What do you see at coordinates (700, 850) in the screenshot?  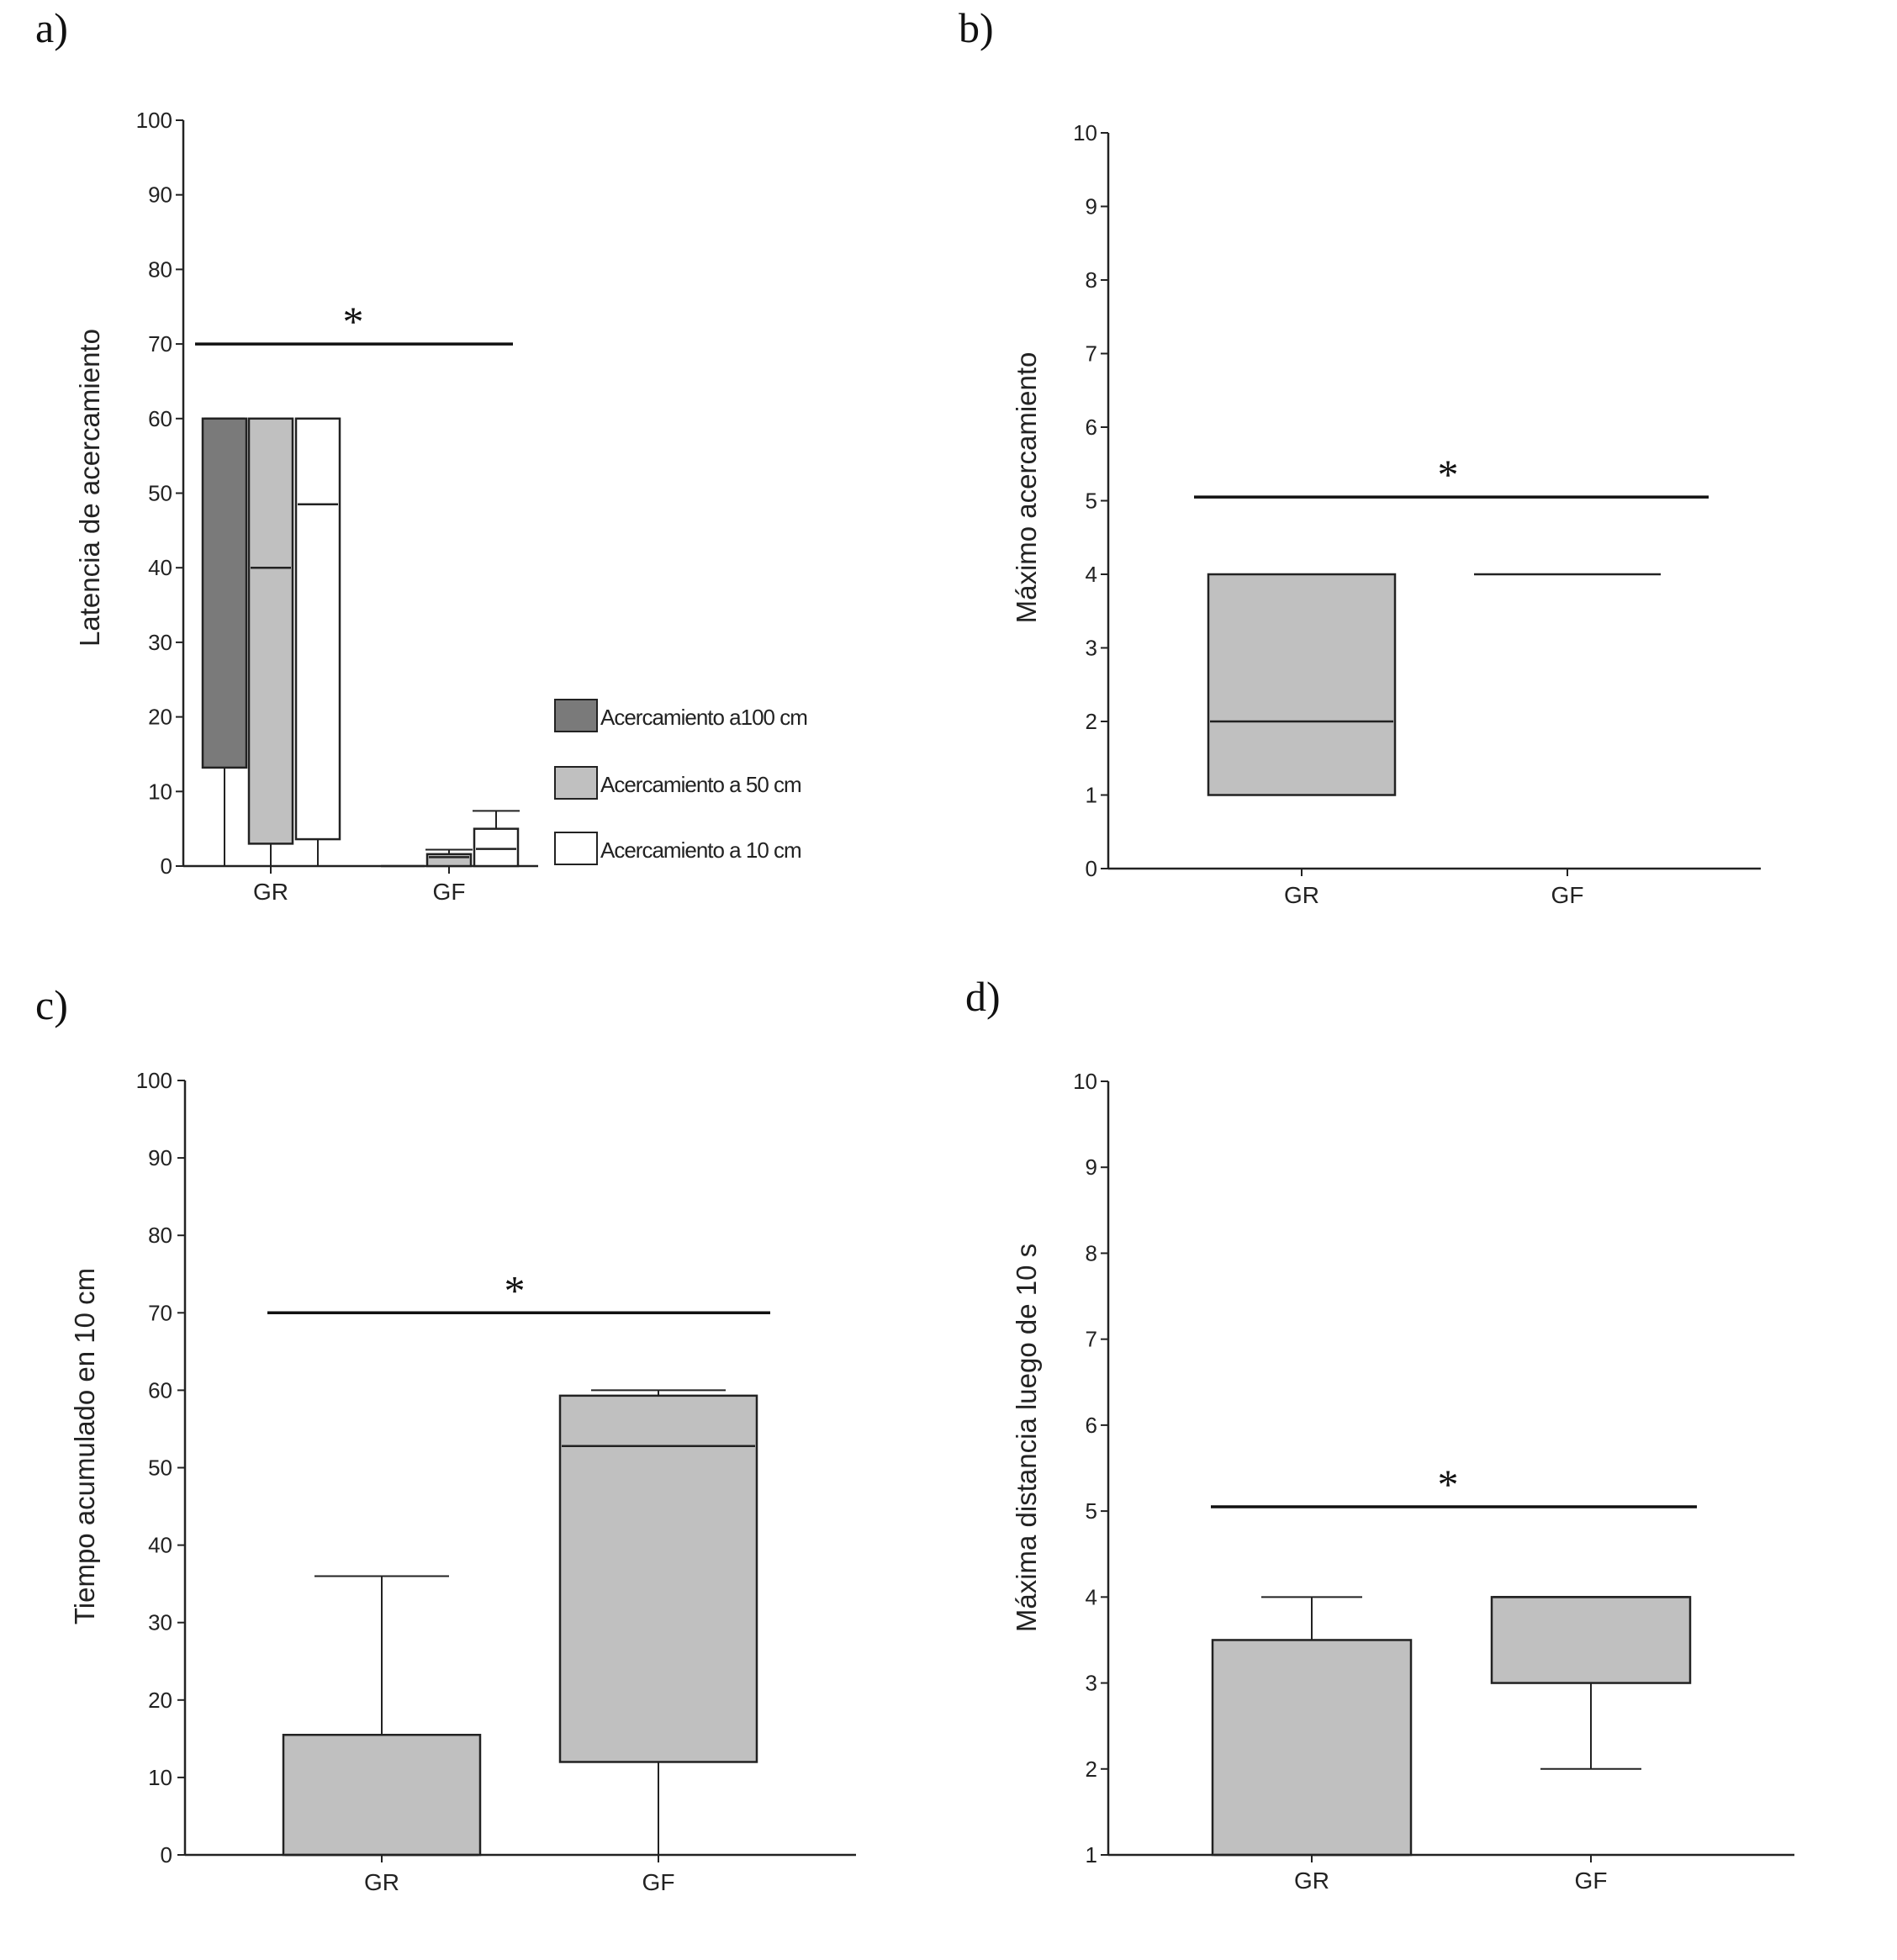 I see `legend-label-10cm: Acercamiento a 10 cm` at bounding box center [700, 850].